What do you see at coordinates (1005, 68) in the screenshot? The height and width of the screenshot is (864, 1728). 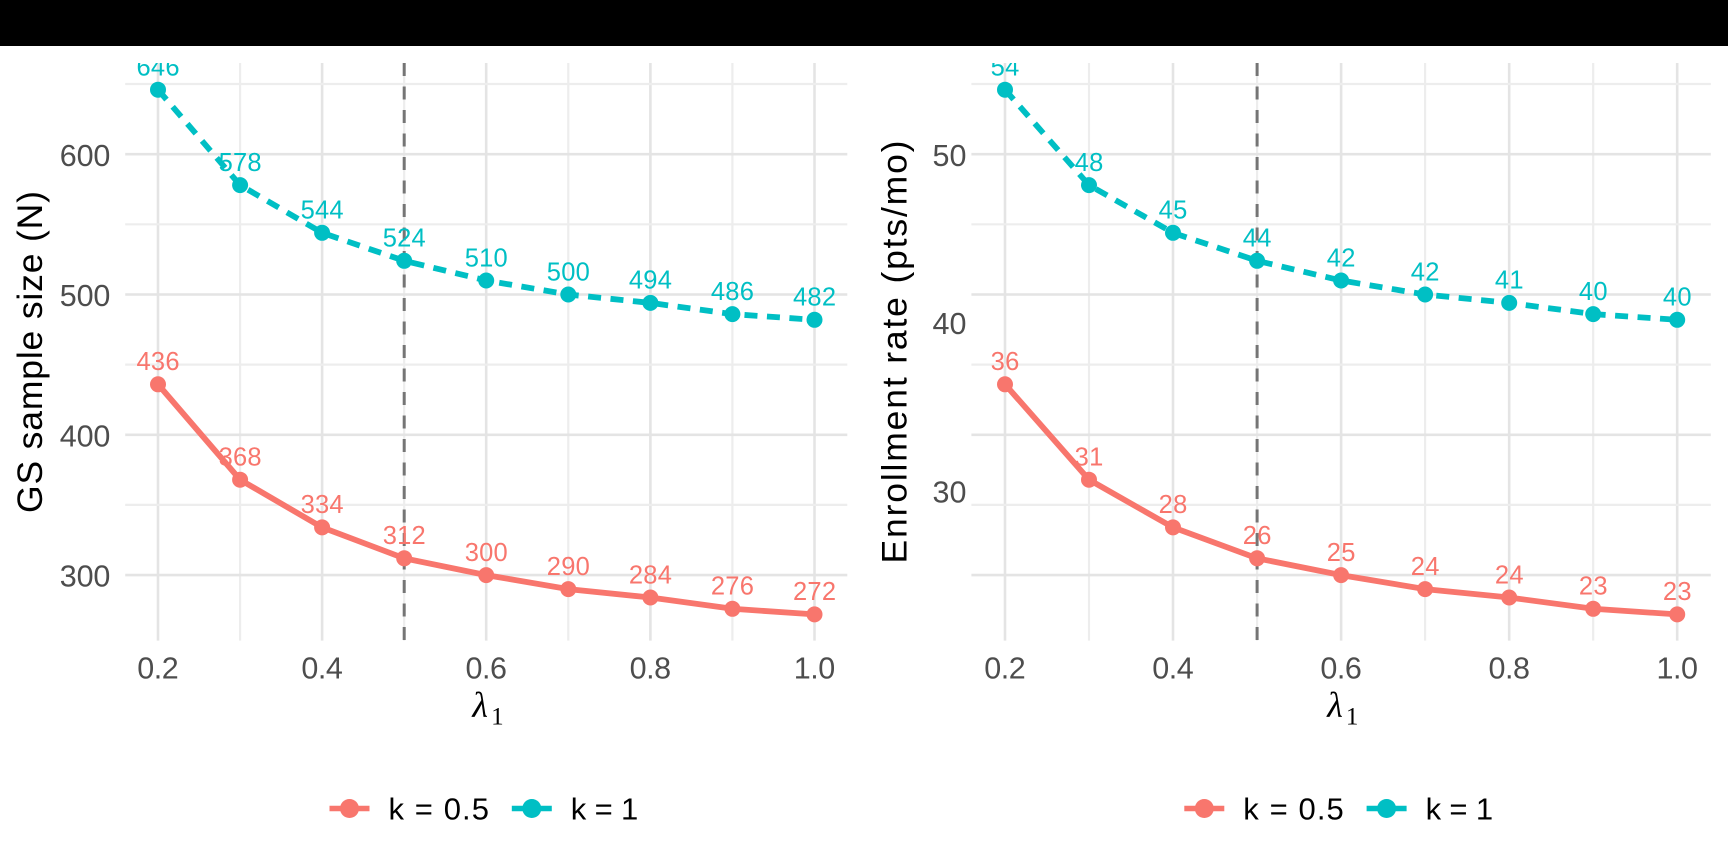 I see `svg-text: 54` at bounding box center [1005, 68].